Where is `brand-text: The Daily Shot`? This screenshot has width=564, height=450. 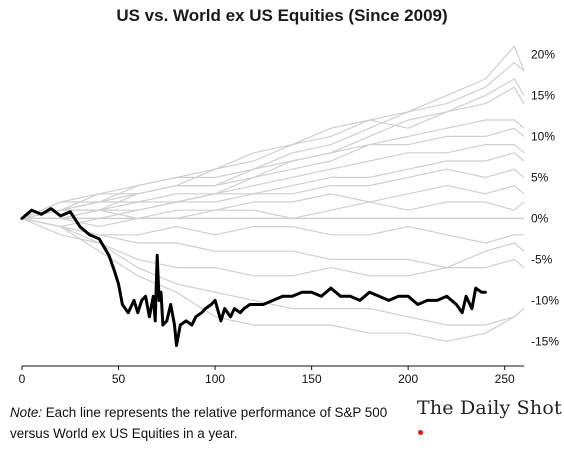 brand-text: The Daily Shot is located at coordinates (489, 408).